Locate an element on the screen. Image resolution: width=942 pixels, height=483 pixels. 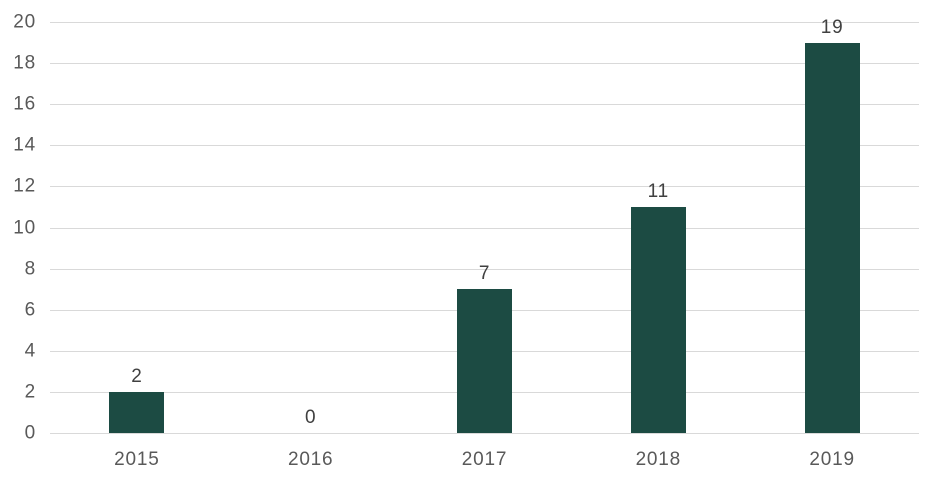
bar-value-label: 11 is located at coordinates (658, 191).